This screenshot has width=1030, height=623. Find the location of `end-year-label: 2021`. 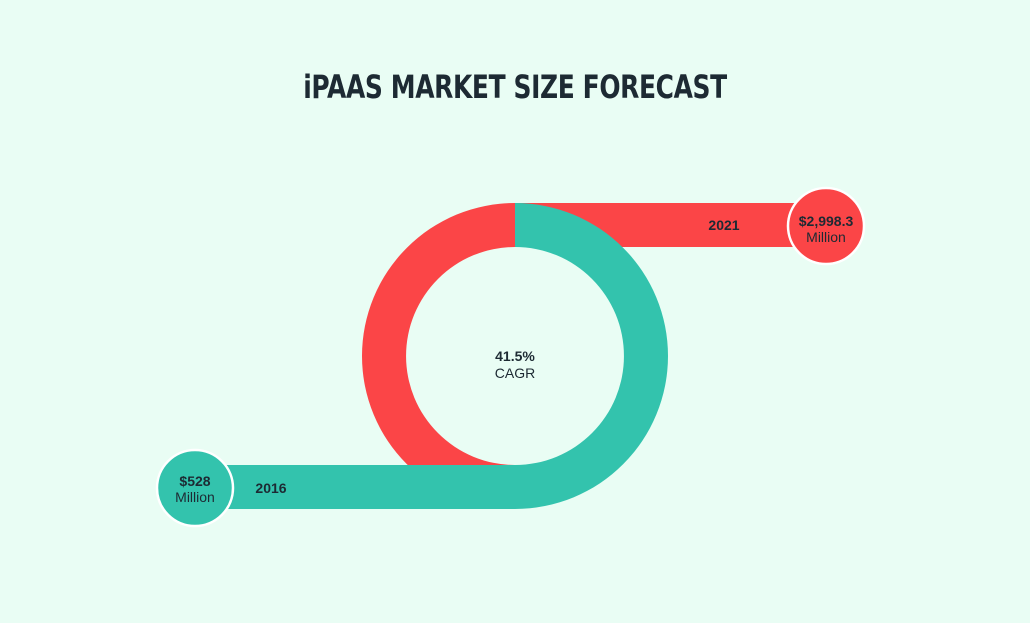

end-year-label: 2021 is located at coordinates (723, 225).